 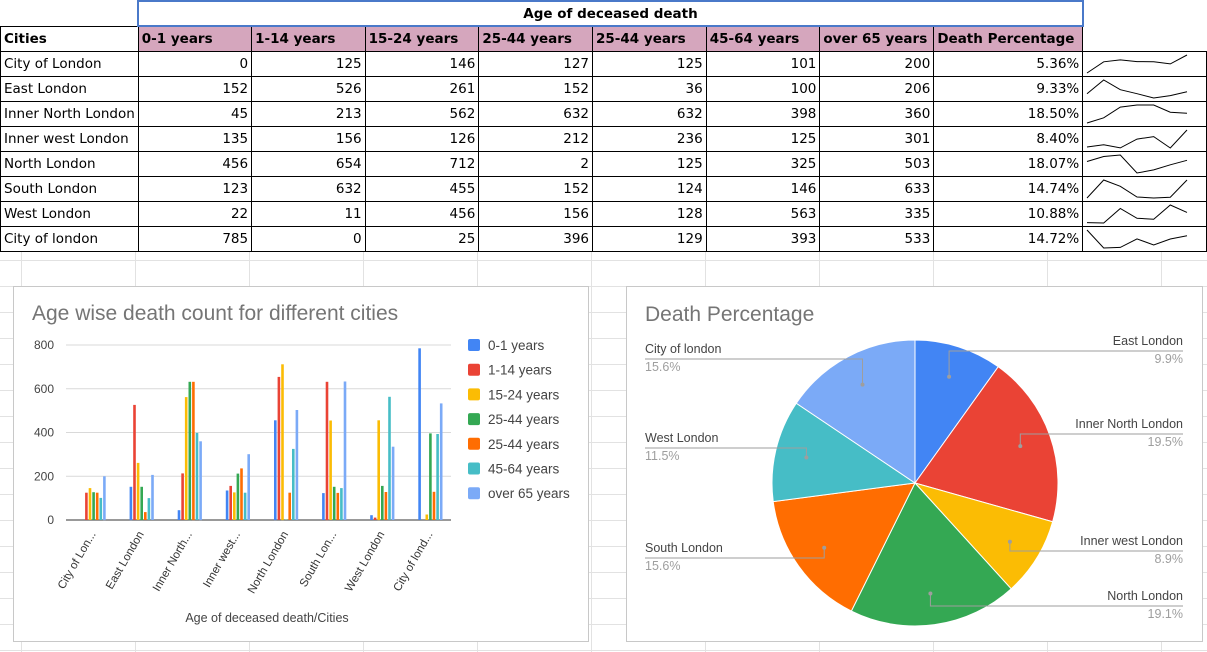 I want to click on table-title-cell: Age of deceased death, so click(x=610, y=13).